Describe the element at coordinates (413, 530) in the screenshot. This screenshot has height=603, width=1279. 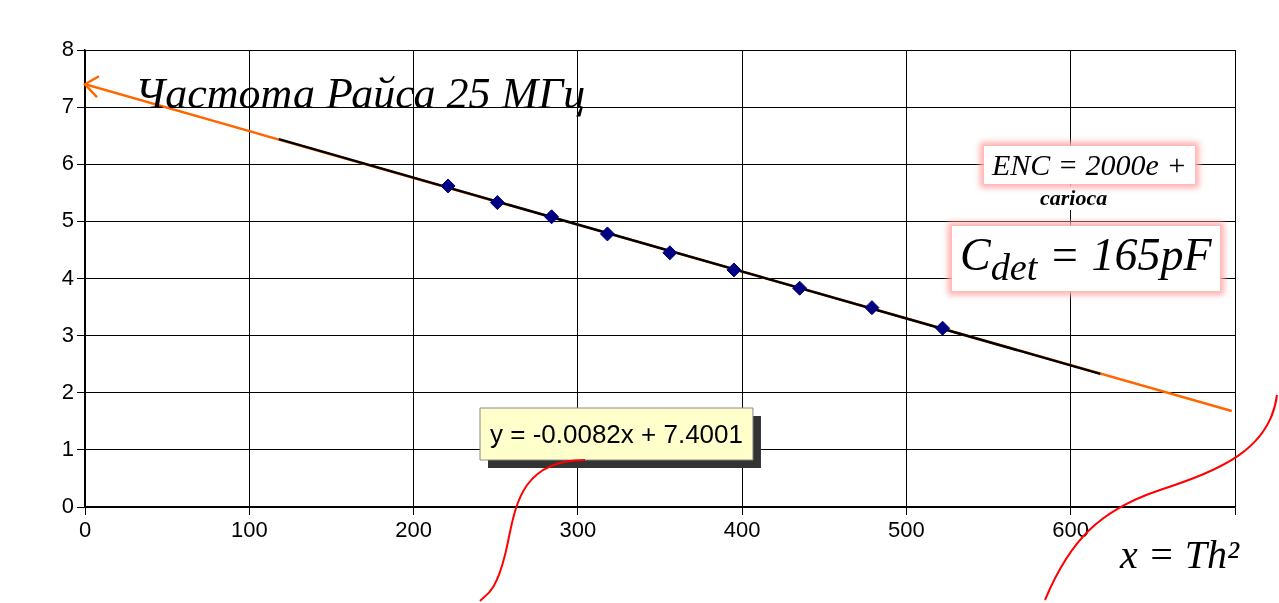
I see `x-tick-label: 200` at that location.